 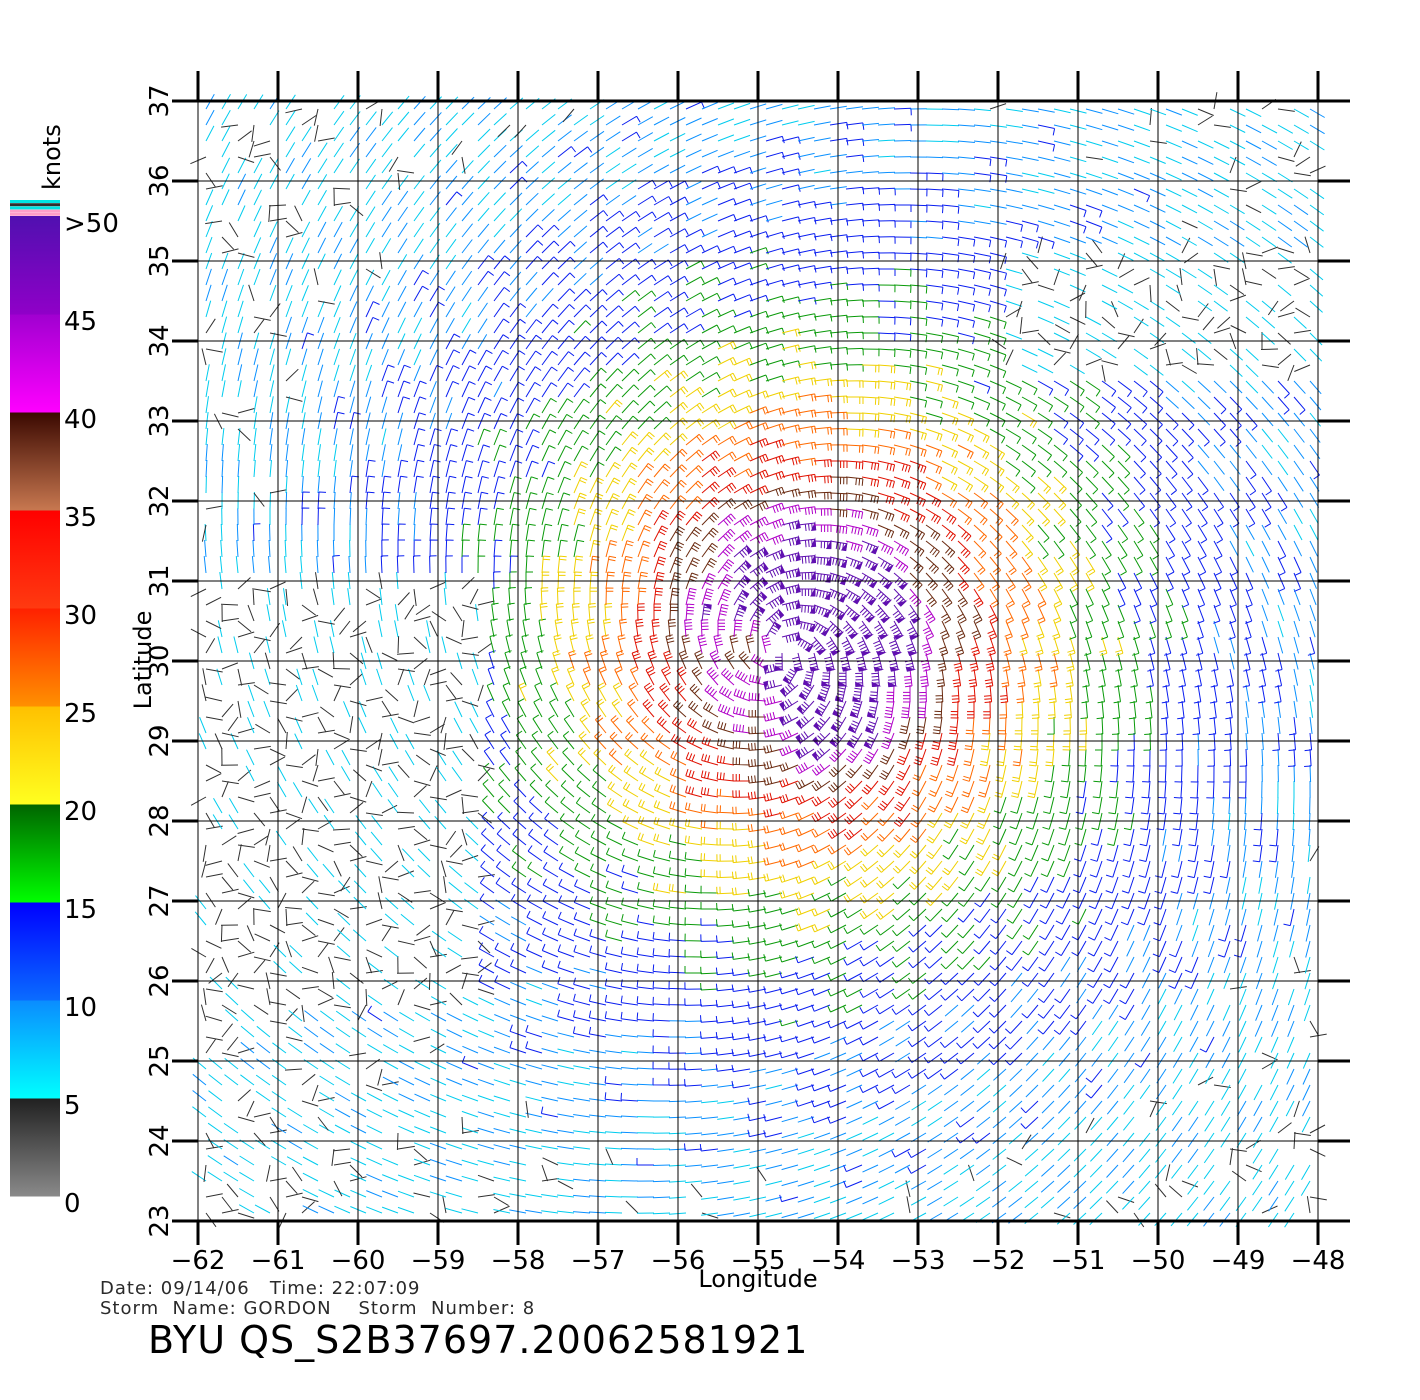 What do you see at coordinates (35, 205) in the screenshot?
I see `legend-top-stripe` at bounding box center [35, 205].